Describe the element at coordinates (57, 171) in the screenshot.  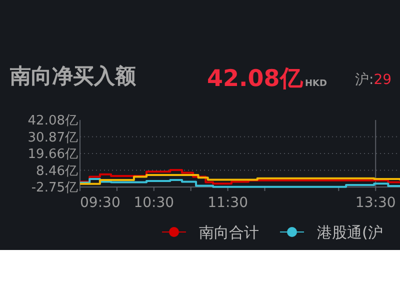
I see `y-tick-label: 8.46亿` at that location.